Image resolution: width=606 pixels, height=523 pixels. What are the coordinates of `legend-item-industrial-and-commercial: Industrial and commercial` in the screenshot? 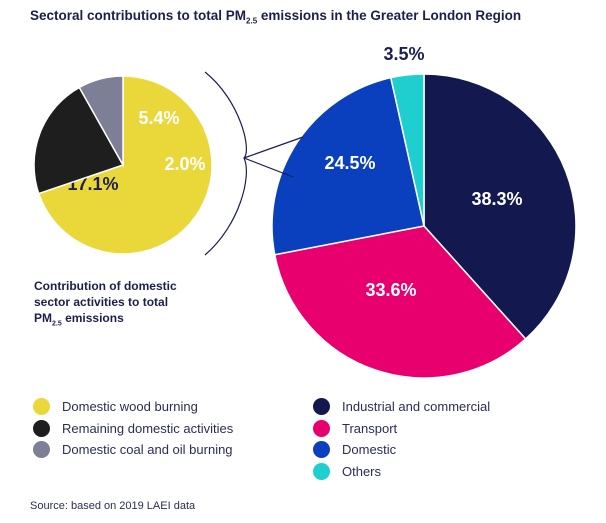 It's located at (401, 407).